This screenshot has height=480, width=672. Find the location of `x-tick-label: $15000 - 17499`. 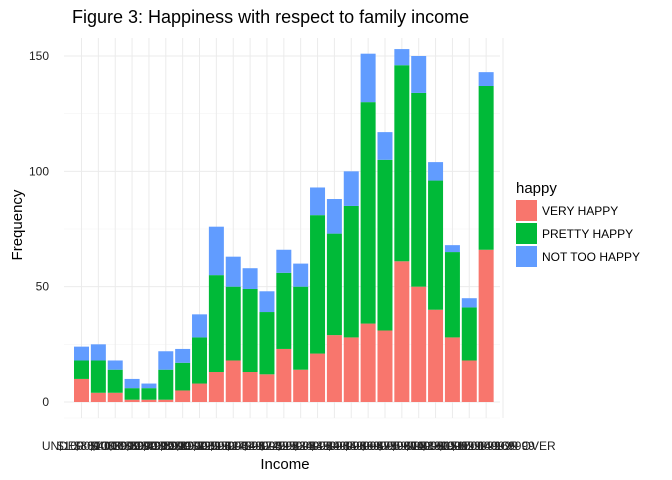

x-tick-label: $15000 - 17499 is located at coordinates (250, 446).